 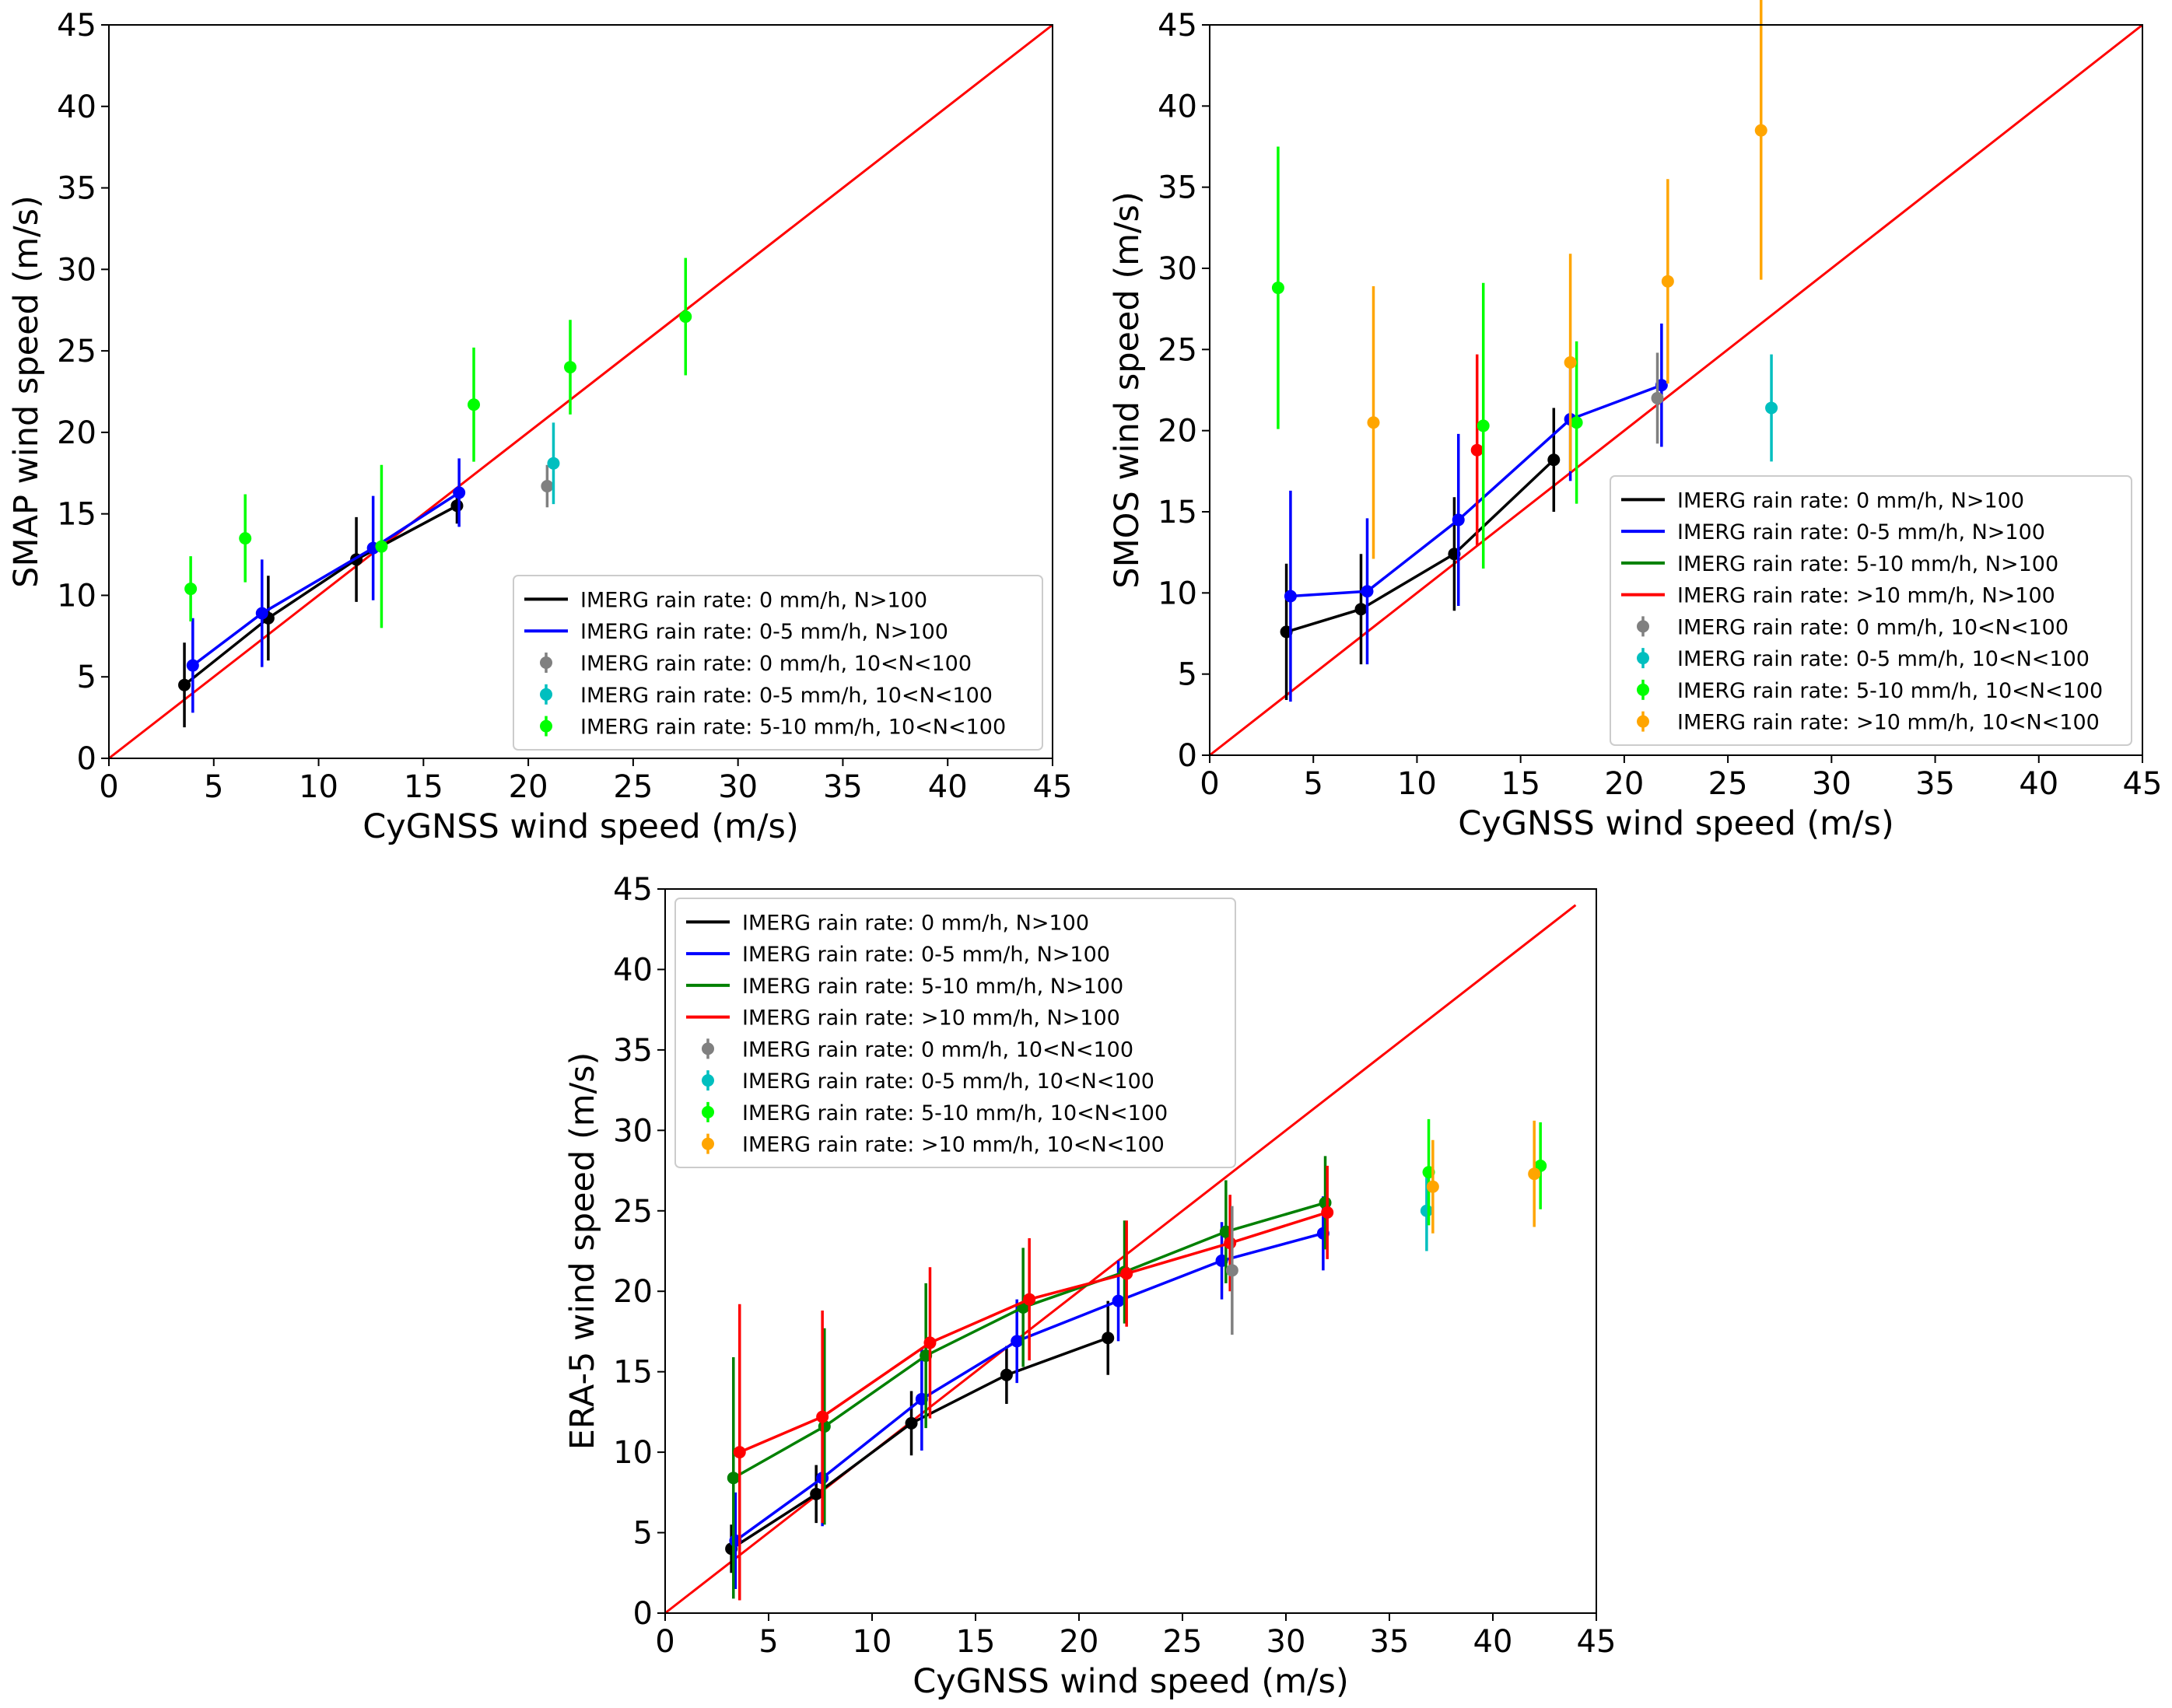 What do you see at coordinates (582, 1251) in the screenshot?
I see `y-axis-label: ERA-5 wind speed (m/s)` at bounding box center [582, 1251].